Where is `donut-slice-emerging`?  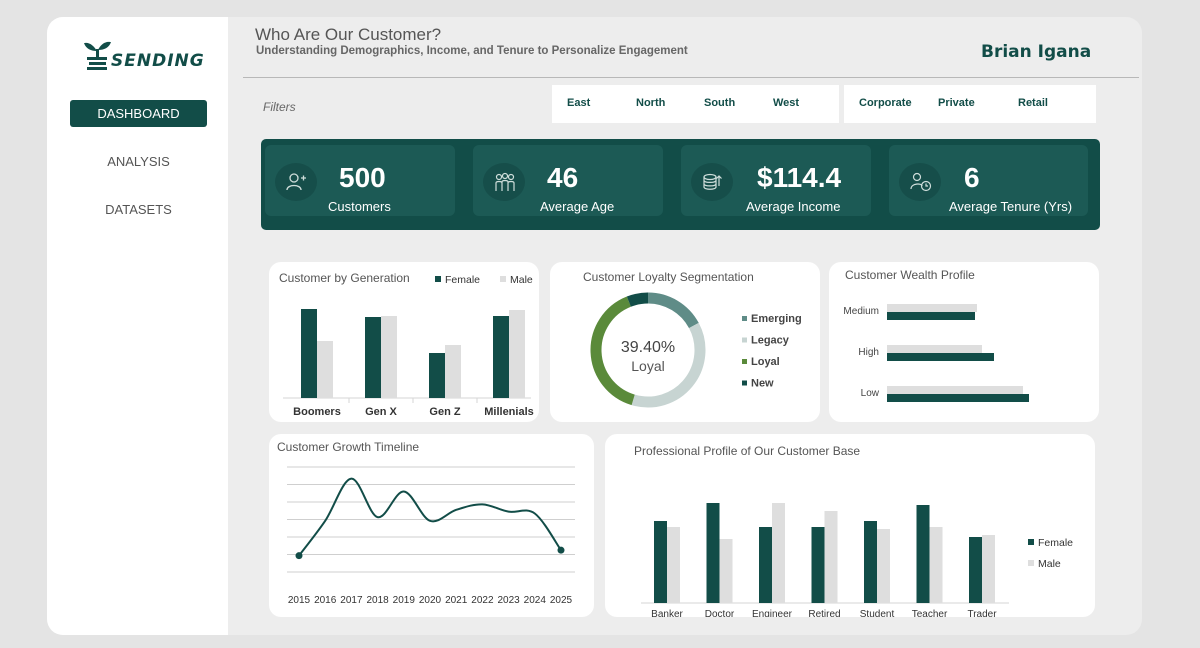
donut-slice-emerging is located at coordinates (673, 310).